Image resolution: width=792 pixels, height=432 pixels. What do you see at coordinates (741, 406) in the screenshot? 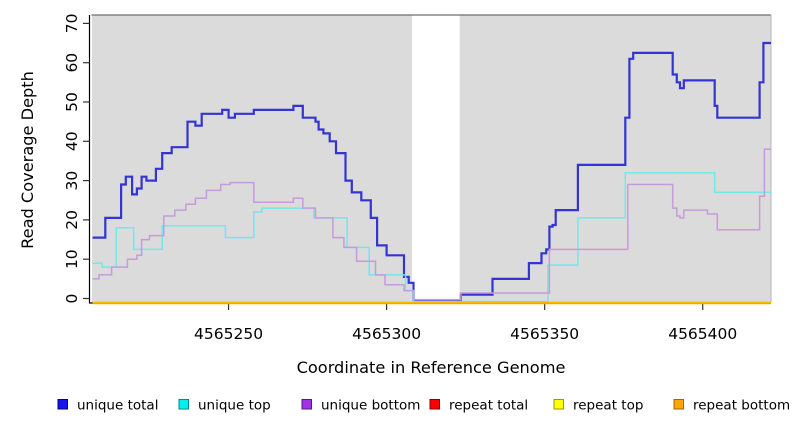
I see `legend-label: repeat bottom` at bounding box center [741, 406].